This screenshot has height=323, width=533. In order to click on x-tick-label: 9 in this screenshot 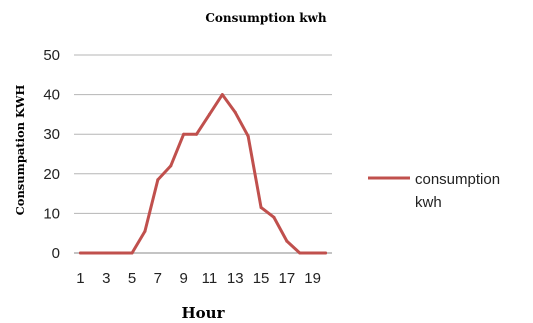, I will do `click(183, 278)`.